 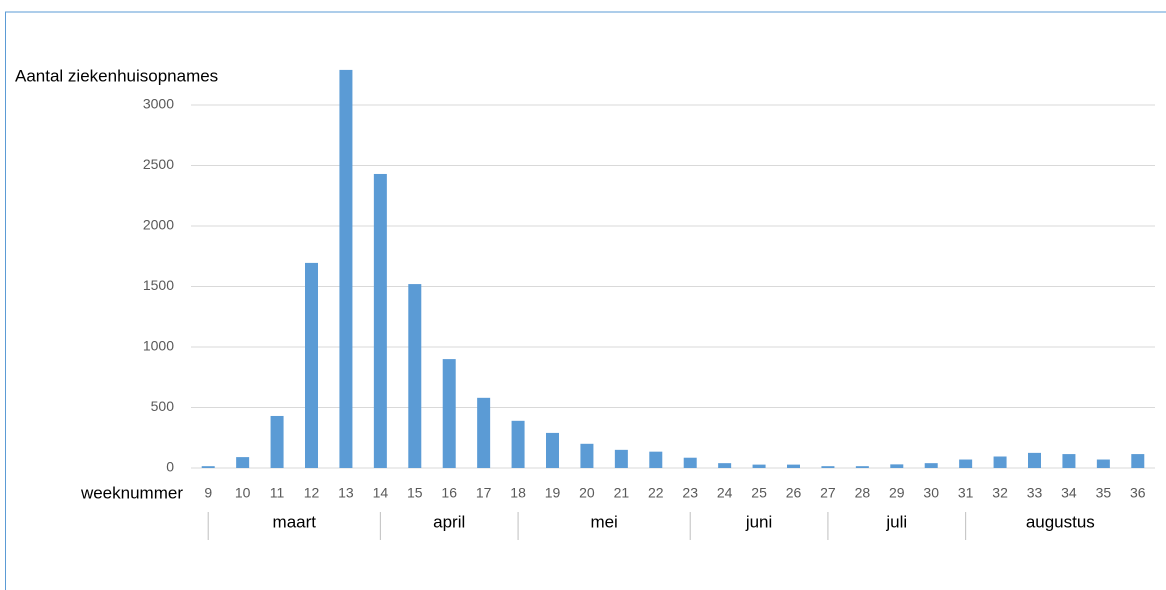 What do you see at coordinates (158, 164) in the screenshot?
I see `y-tick-label: 2500` at bounding box center [158, 164].